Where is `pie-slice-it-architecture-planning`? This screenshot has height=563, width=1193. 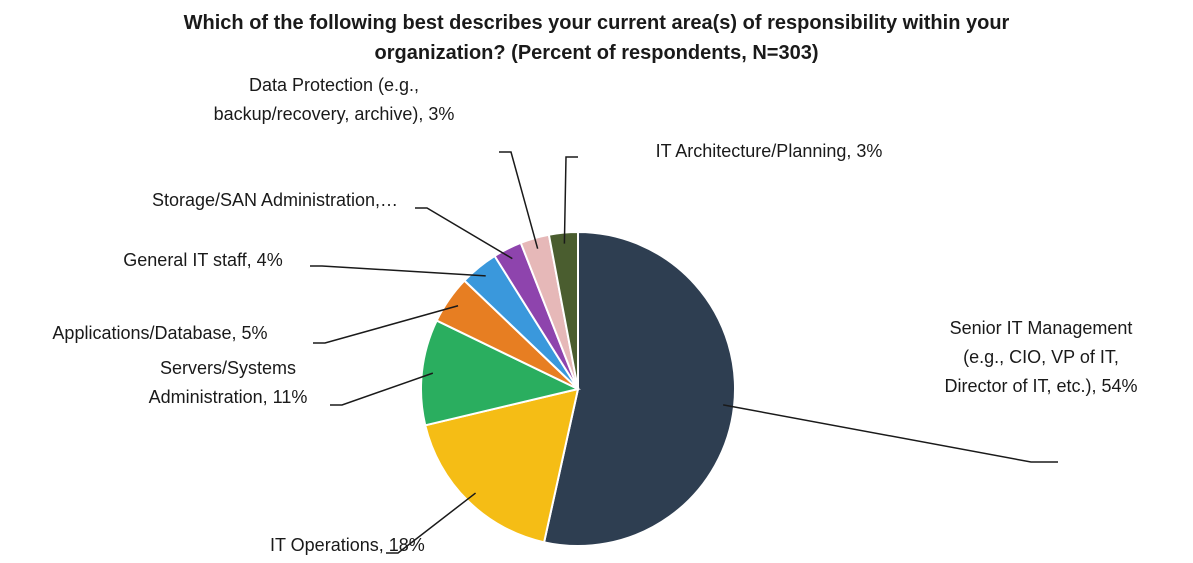 pie-slice-it-architecture-planning is located at coordinates (563, 310).